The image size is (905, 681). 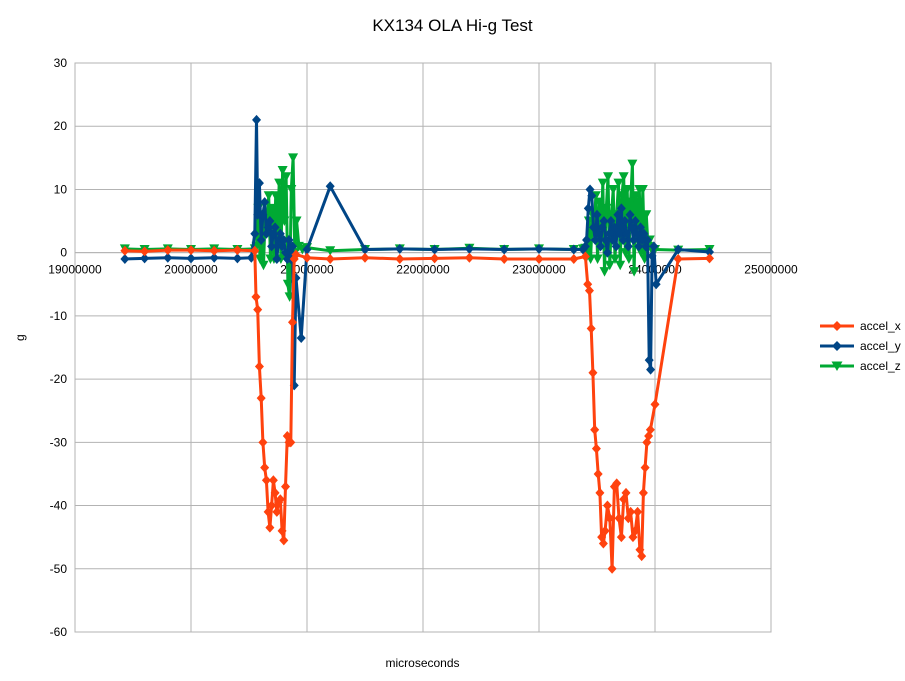 I want to click on legend-item-accel-y: accel_y, so click(x=860, y=346).